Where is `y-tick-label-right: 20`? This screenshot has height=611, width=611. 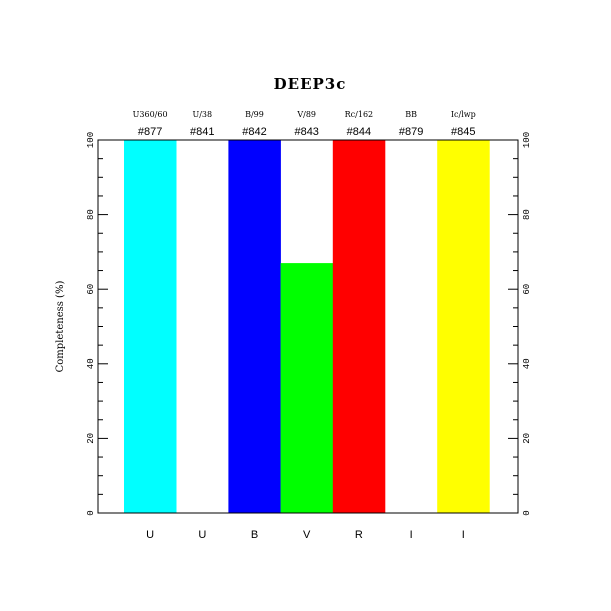
y-tick-label-right: 20 is located at coordinates (527, 438).